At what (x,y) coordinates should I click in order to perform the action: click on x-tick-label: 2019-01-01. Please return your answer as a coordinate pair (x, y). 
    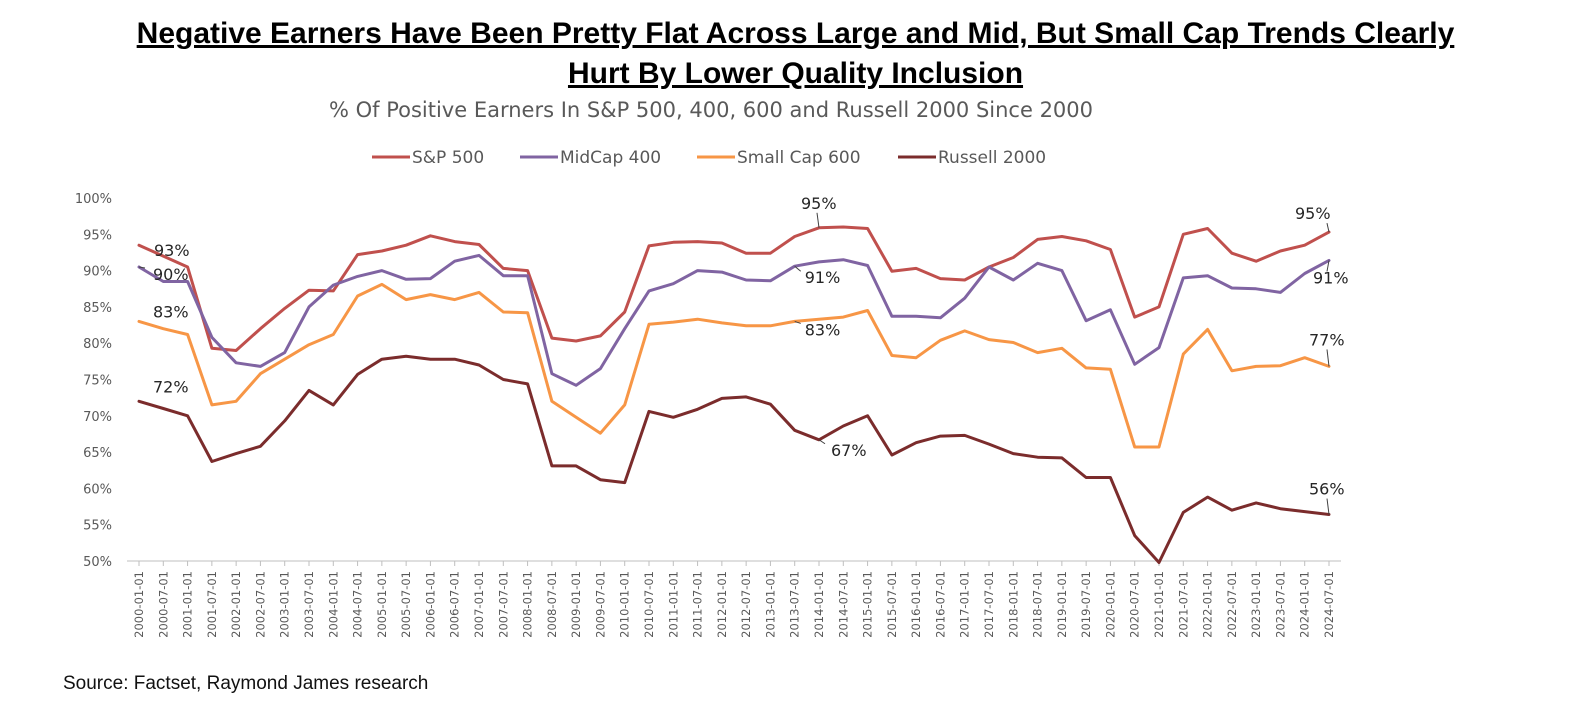
    Looking at the image, I should click on (1062, 604).